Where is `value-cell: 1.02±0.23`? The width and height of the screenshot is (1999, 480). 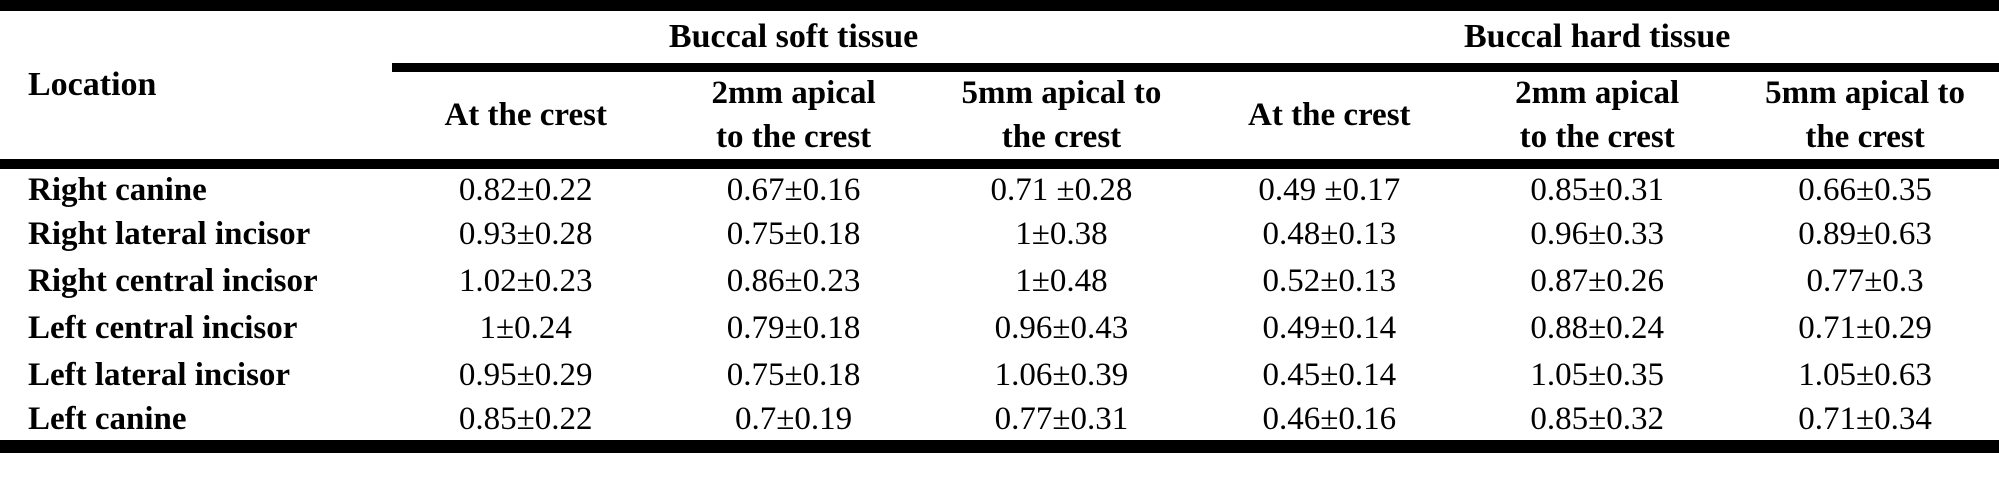
value-cell: 1.02±0.23 is located at coordinates (525, 281).